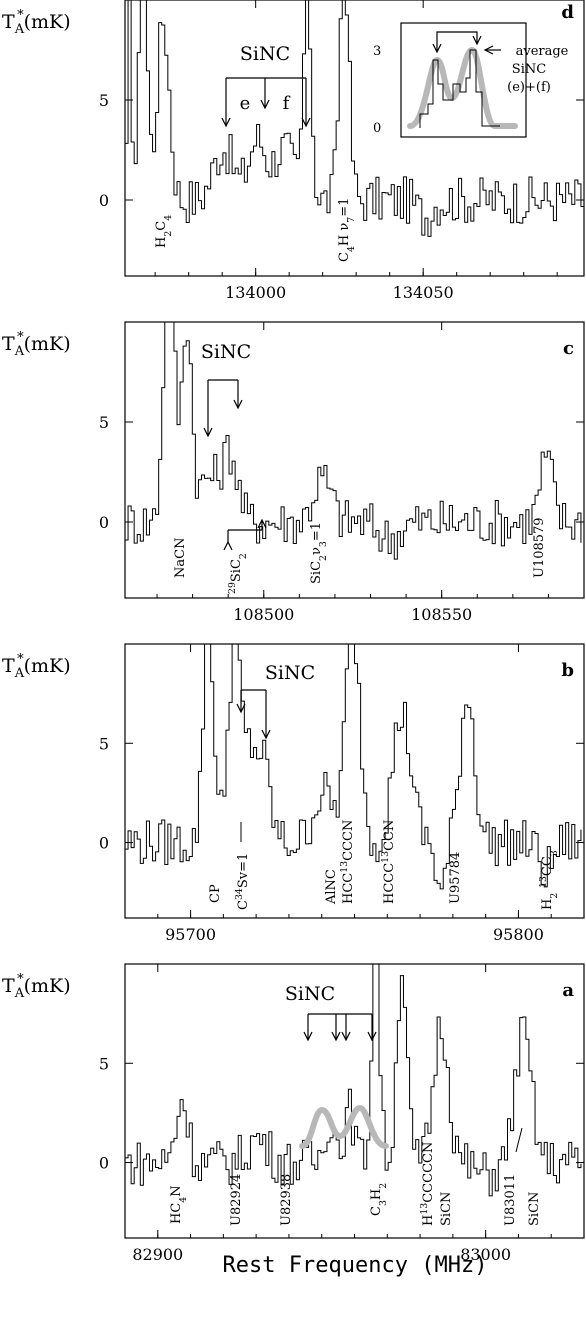  Describe the element at coordinates (441, 614) in the screenshot. I see `panel-c-xtick-label-1: 108550` at that location.